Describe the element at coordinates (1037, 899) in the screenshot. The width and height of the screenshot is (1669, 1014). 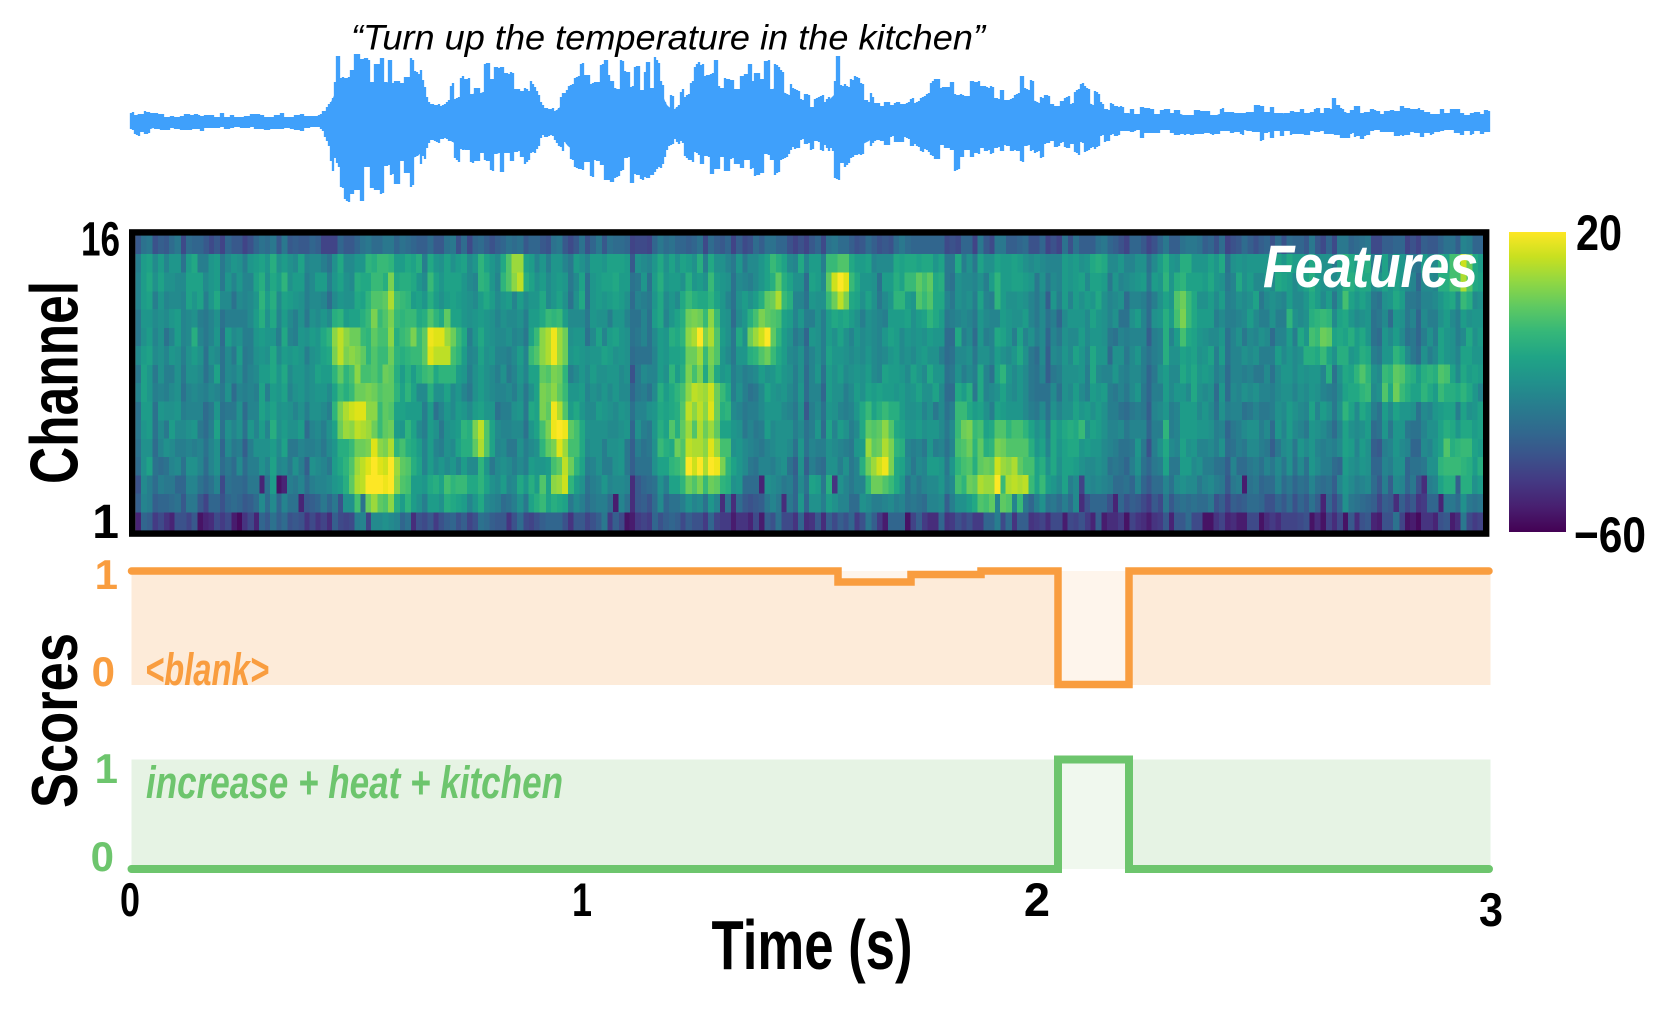
I see `svg-text: 2` at that location.